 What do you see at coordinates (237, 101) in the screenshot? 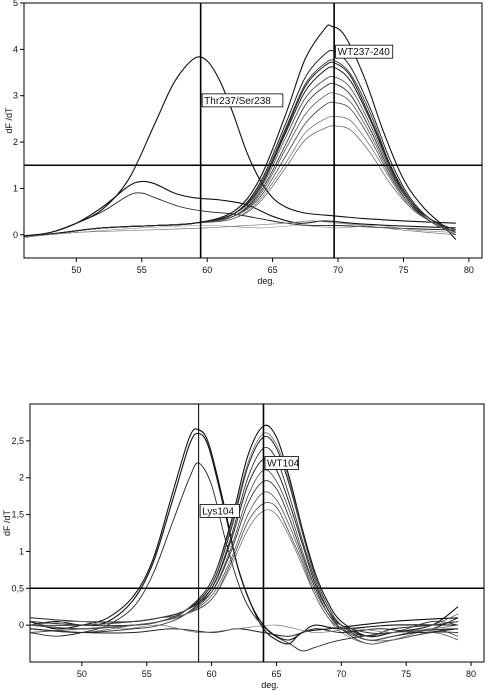
I see `annotation-label-1: Thr237/Ser238` at bounding box center [237, 101].